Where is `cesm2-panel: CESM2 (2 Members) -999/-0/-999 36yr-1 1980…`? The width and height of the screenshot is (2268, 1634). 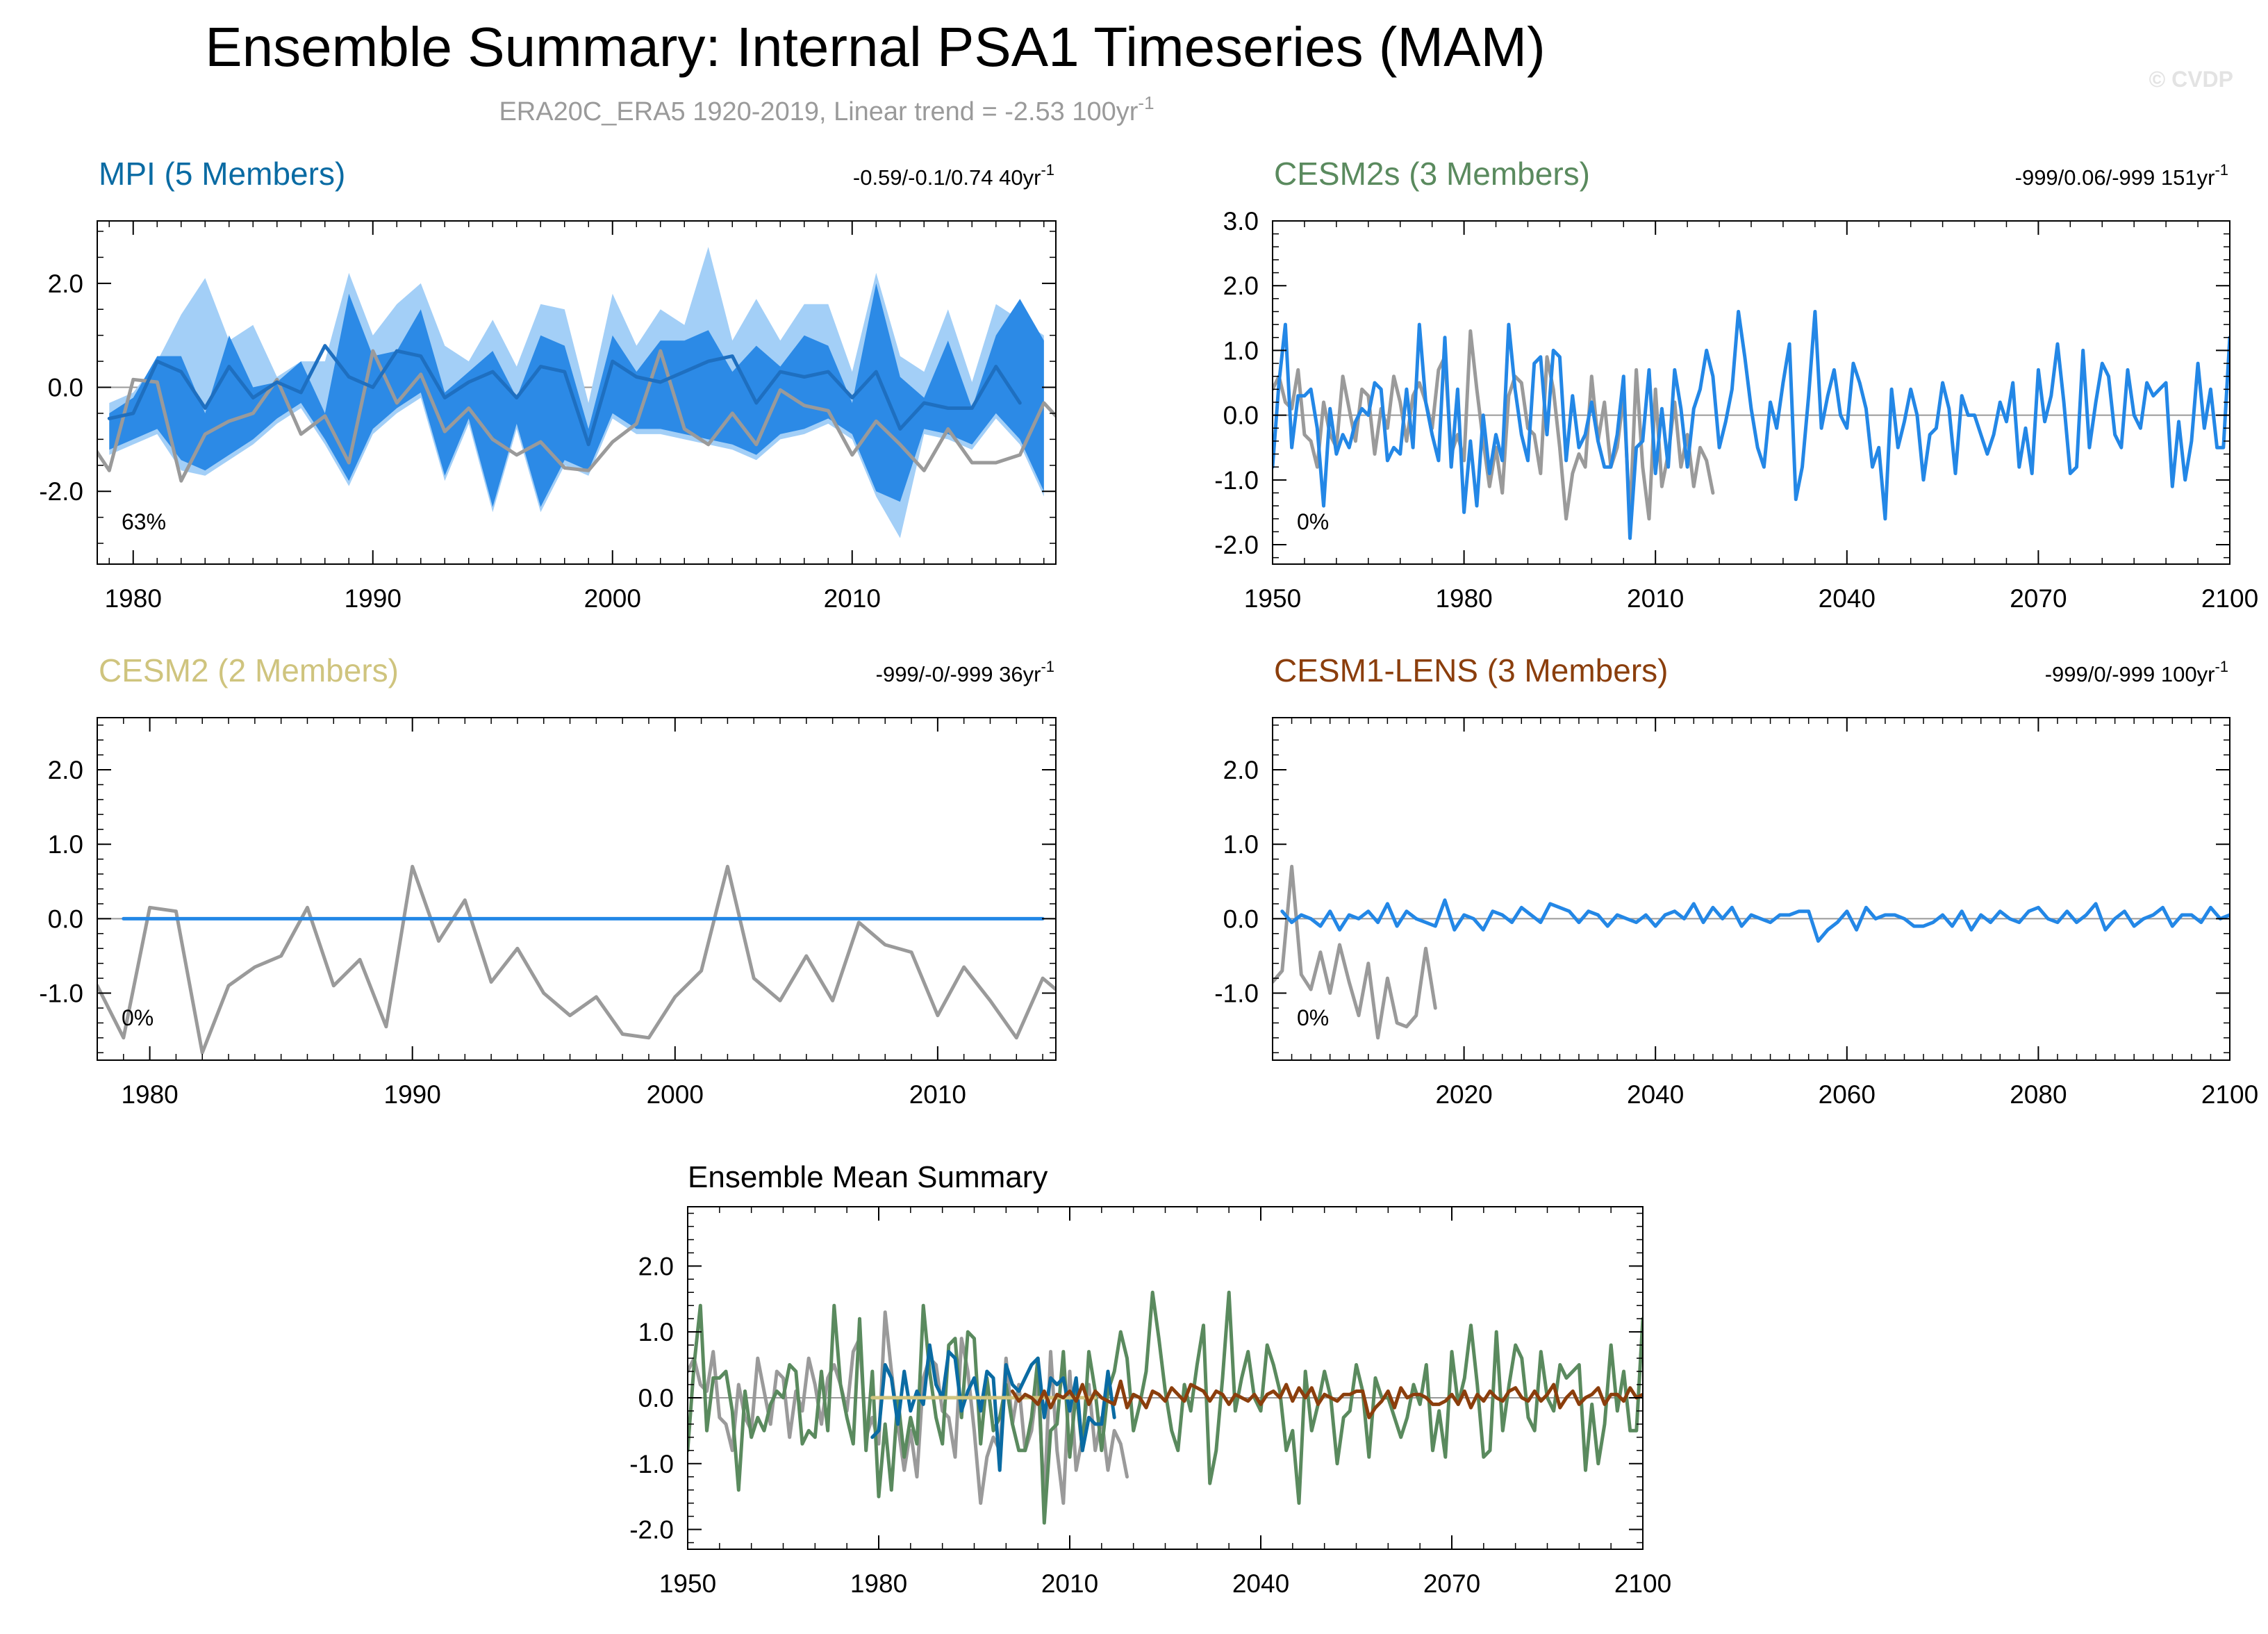
cesm2-panel: CESM2 (2 Members) -999/-0/-999 36yr-1 1980… is located at coordinates (548, 880).